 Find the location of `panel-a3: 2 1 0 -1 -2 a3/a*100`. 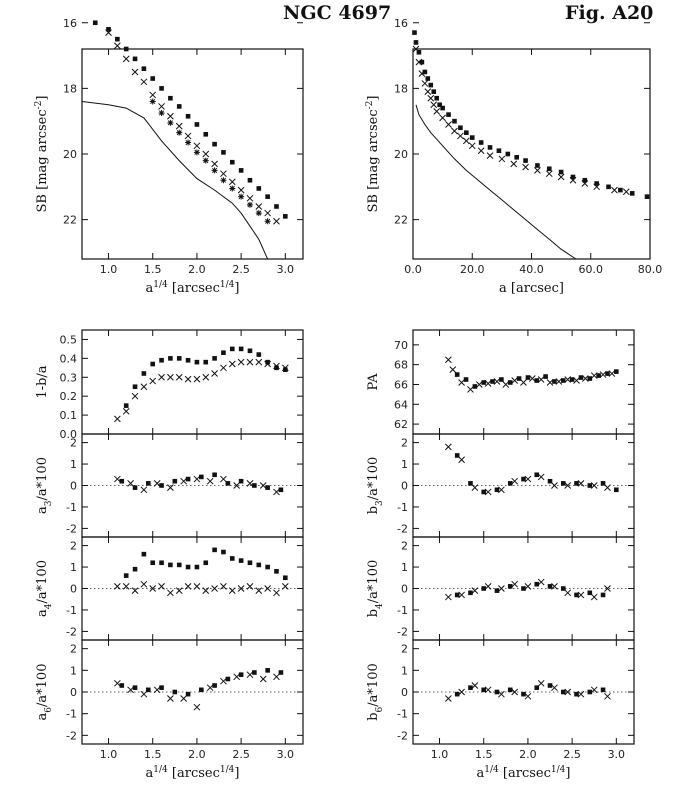

panel-a3: 2 1 0 -1 -2 a3/a*100 is located at coordinates (169, 485).